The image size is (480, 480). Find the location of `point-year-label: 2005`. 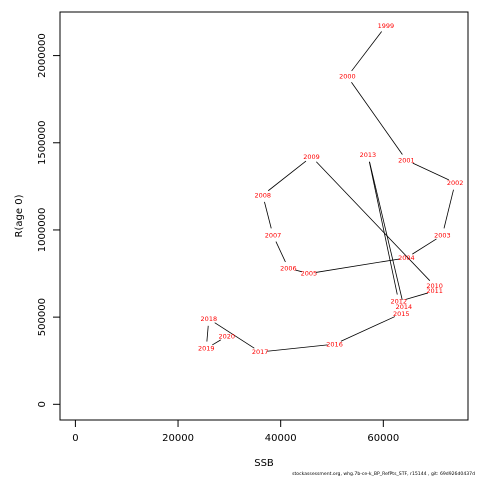

point-year-label: 2005 is located at coordinates (309, 274).